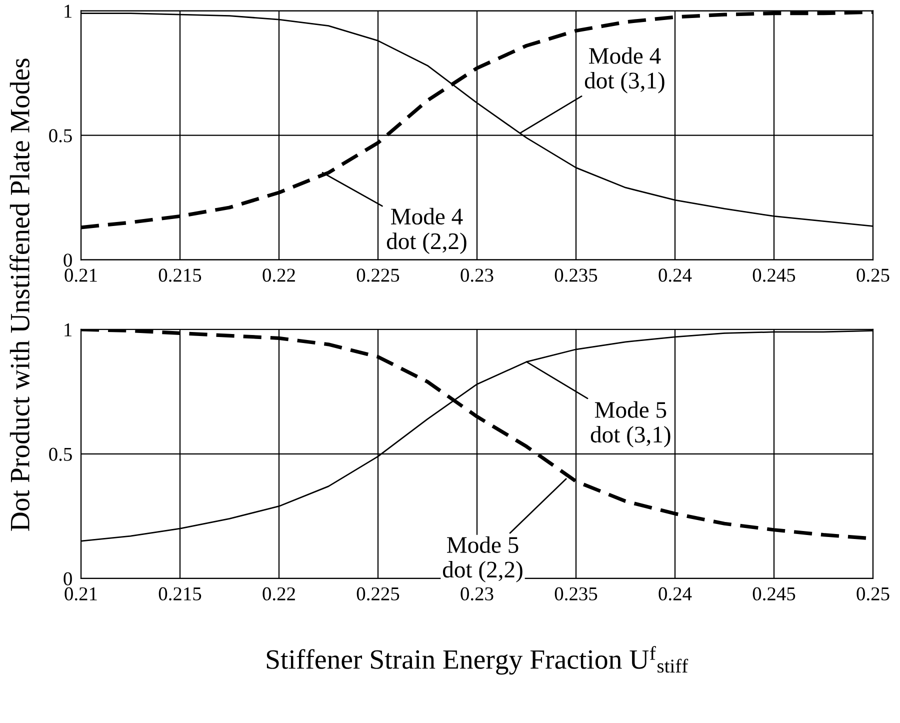 This screenshot has height=723, width=900. Describe the element at coordinates (20, 294) in the screenshot. I see `y-axis-title: Dot Product with Unstiffened Plate Modes` at that location.